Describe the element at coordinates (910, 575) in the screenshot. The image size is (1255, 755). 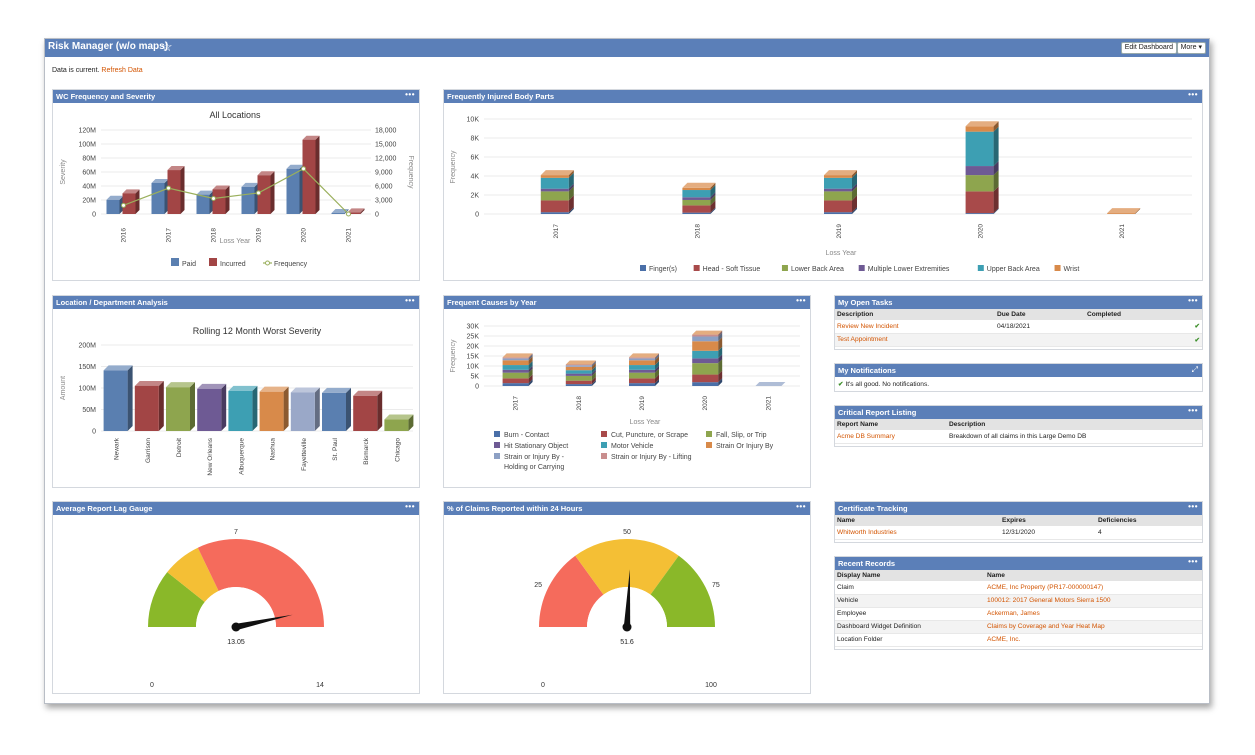
I see `column-header: Display Name` at that location.